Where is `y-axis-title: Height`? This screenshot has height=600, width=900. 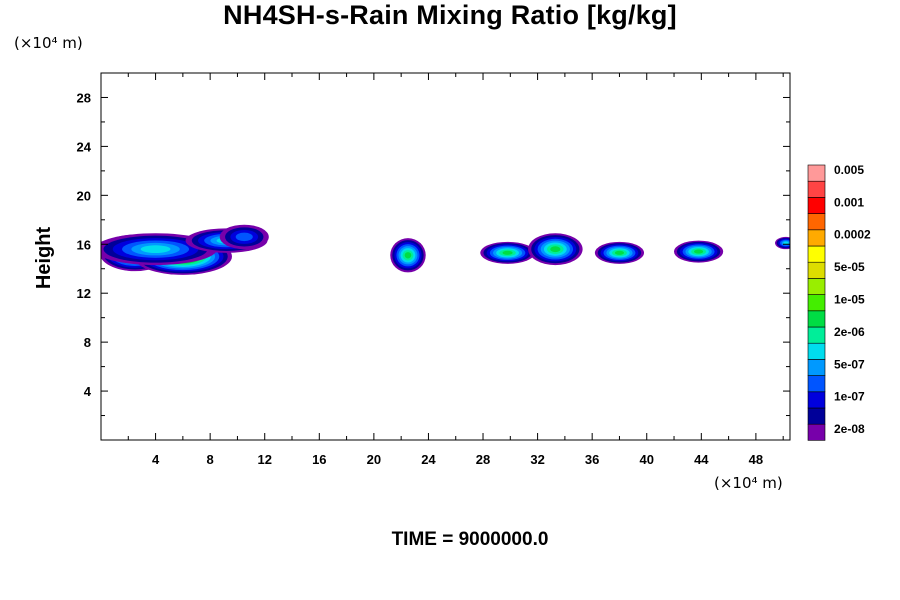
y-axis-title: Height is located at coordinates (44, 258).